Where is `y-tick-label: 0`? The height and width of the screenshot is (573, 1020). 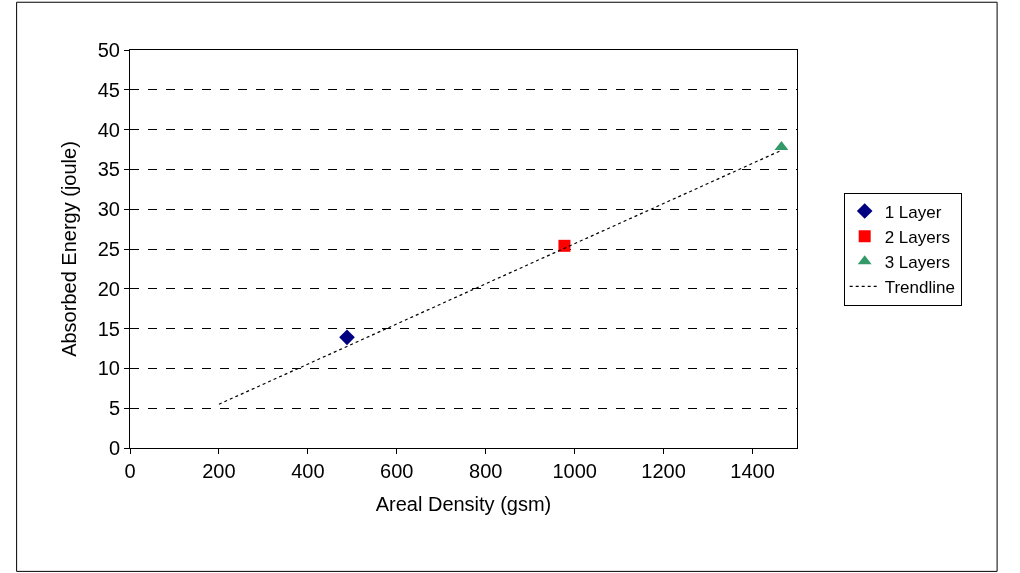 y-tick-label: 0 is located at coordinates (114, 448).